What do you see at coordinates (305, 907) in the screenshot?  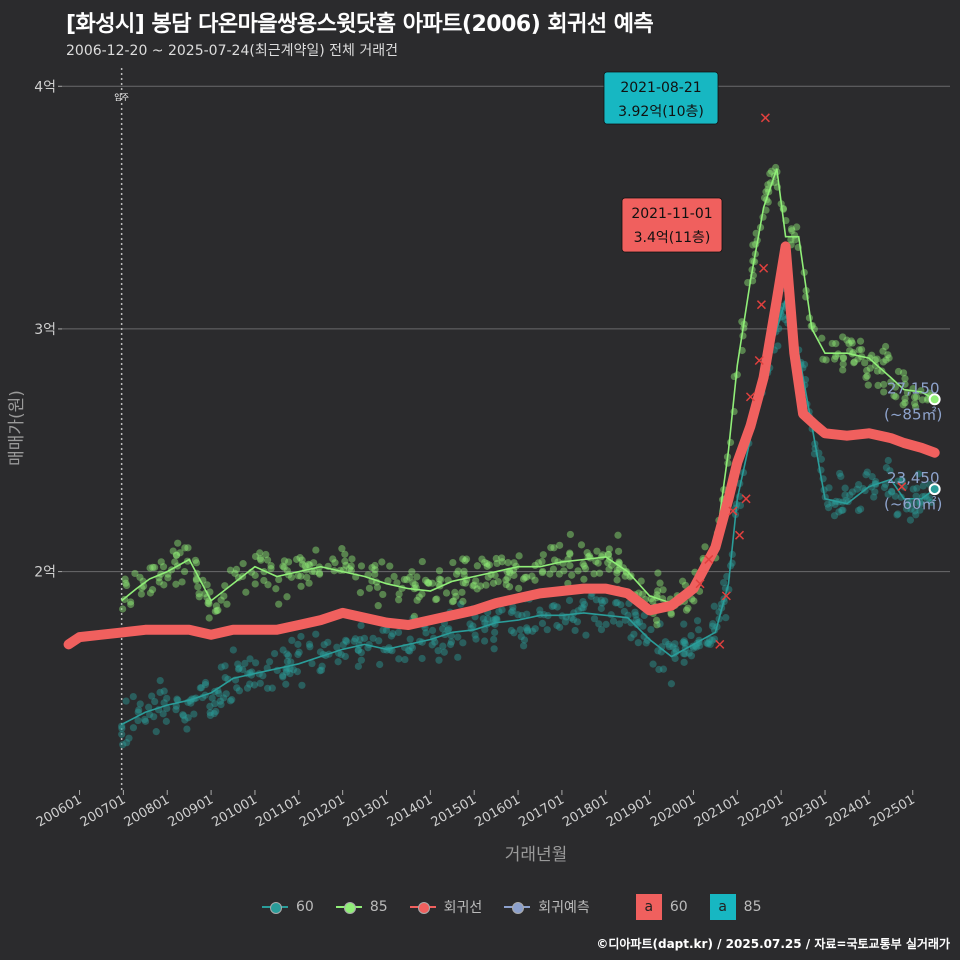 I see `legend-label-60: 60` at bounding box center [305, 907].